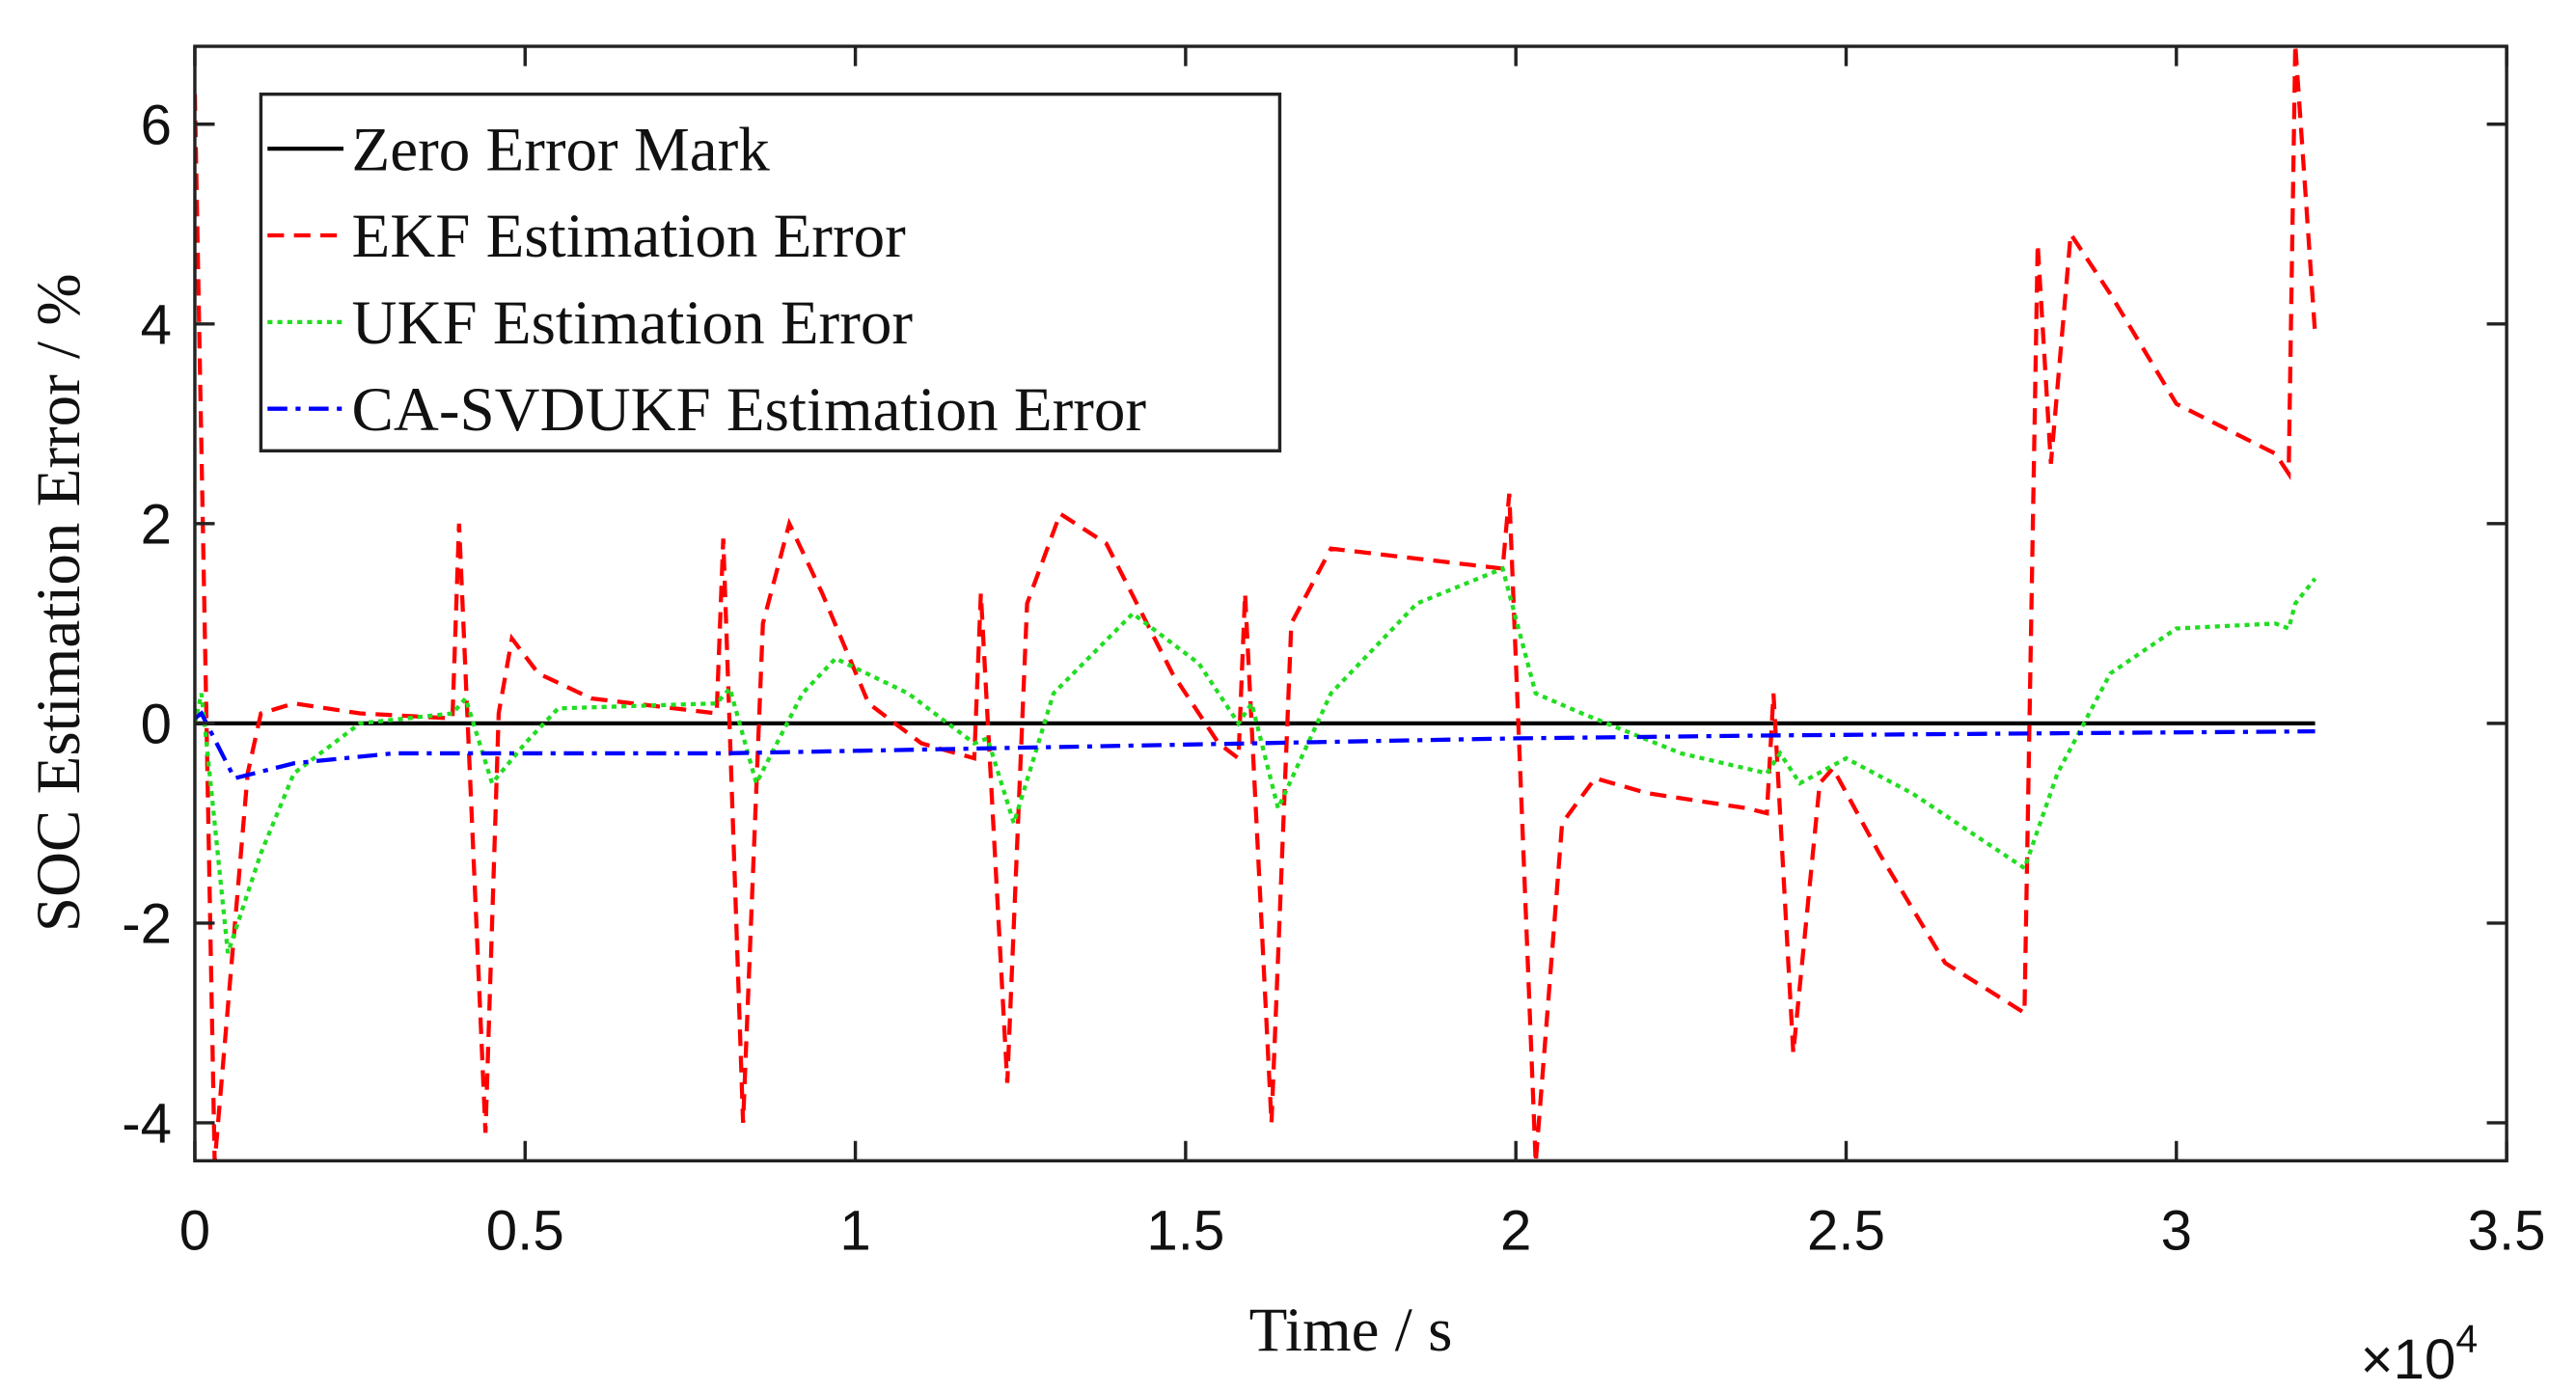 The height and width of the screenshot is (1392, 2576). Describe the element at coordinates (157, 125) in the screenshot. I see `y-tick-label: 6` at that location.